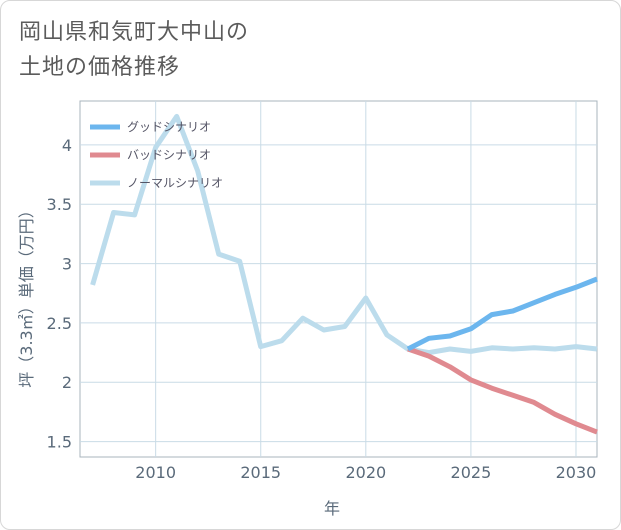 The height and width of the screenshot is (530, 621). Describe the element at coordinates (59, 294) in the screenshot. I see `y-tick-labels: 1.5 2 2.5 3 3.5 4` at that location.